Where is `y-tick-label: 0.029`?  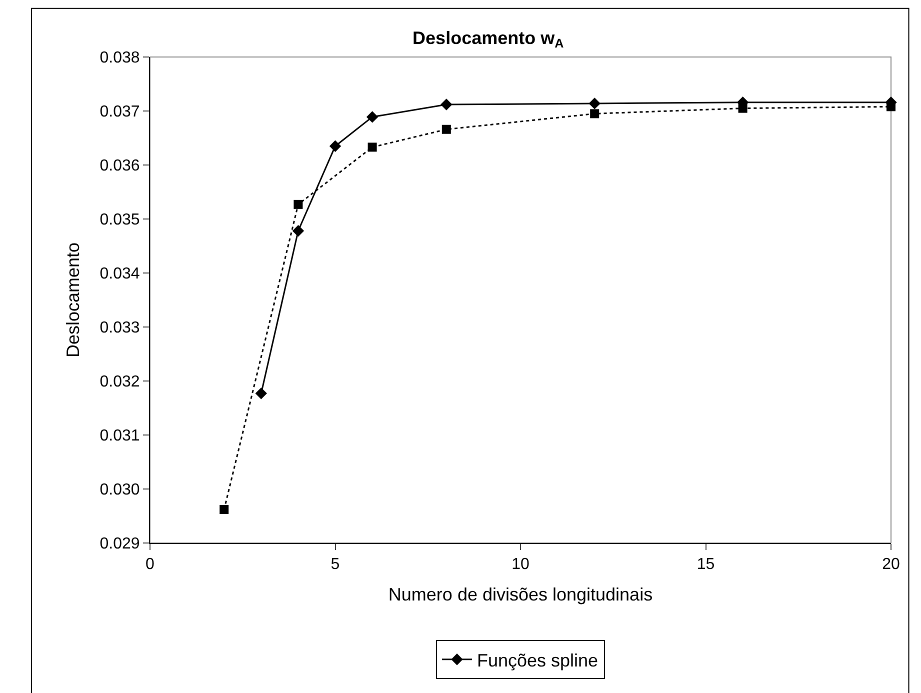
y-tick-label: 0.029 is located at coordinates (120, 544).